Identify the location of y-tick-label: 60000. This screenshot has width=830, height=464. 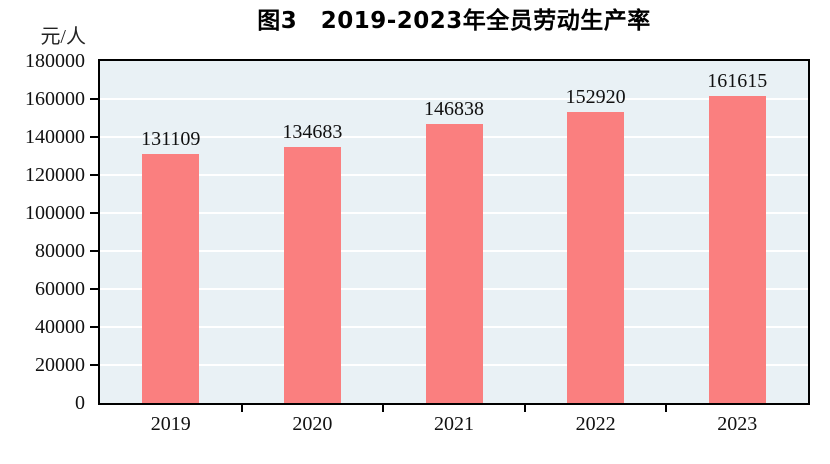
(60, 289).